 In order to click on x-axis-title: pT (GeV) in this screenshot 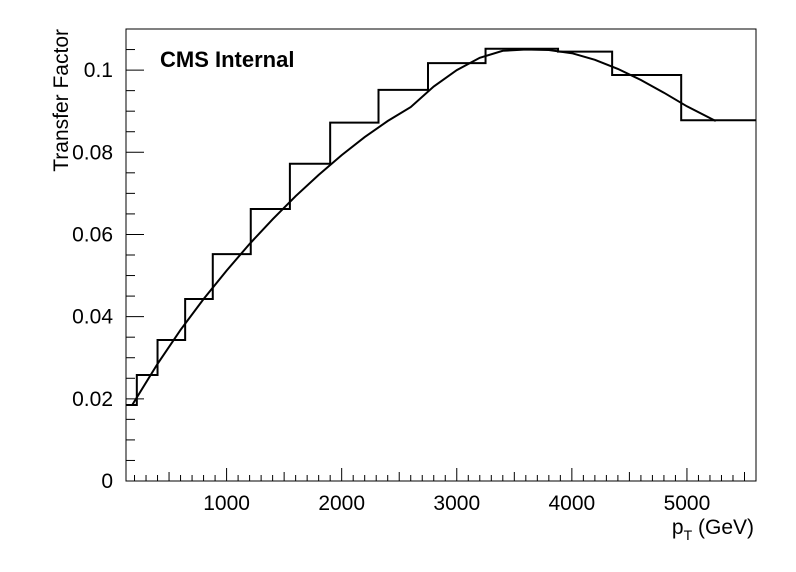, I will do `click(713, 529)`.